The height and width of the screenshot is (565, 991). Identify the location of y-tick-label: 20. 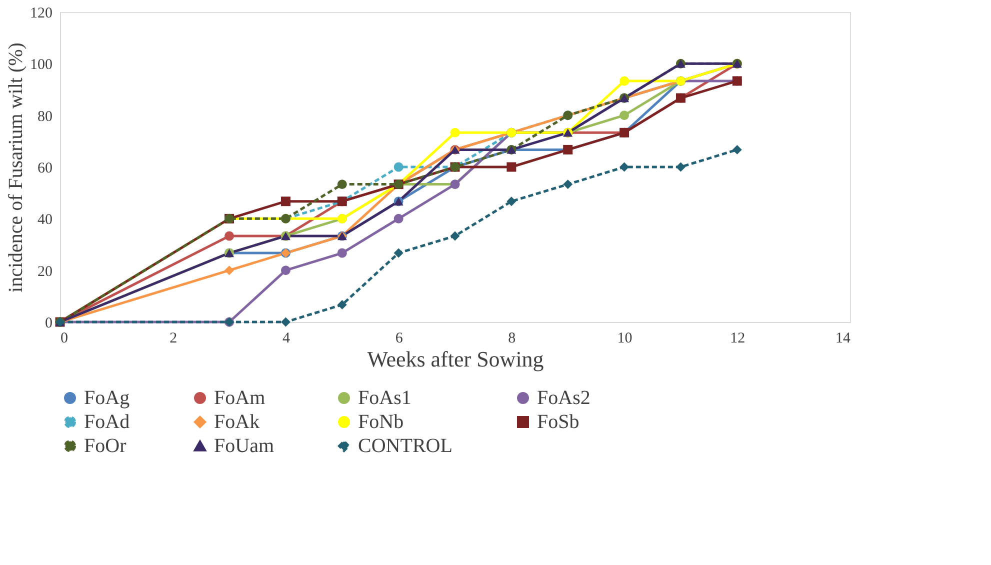
(45, 272).